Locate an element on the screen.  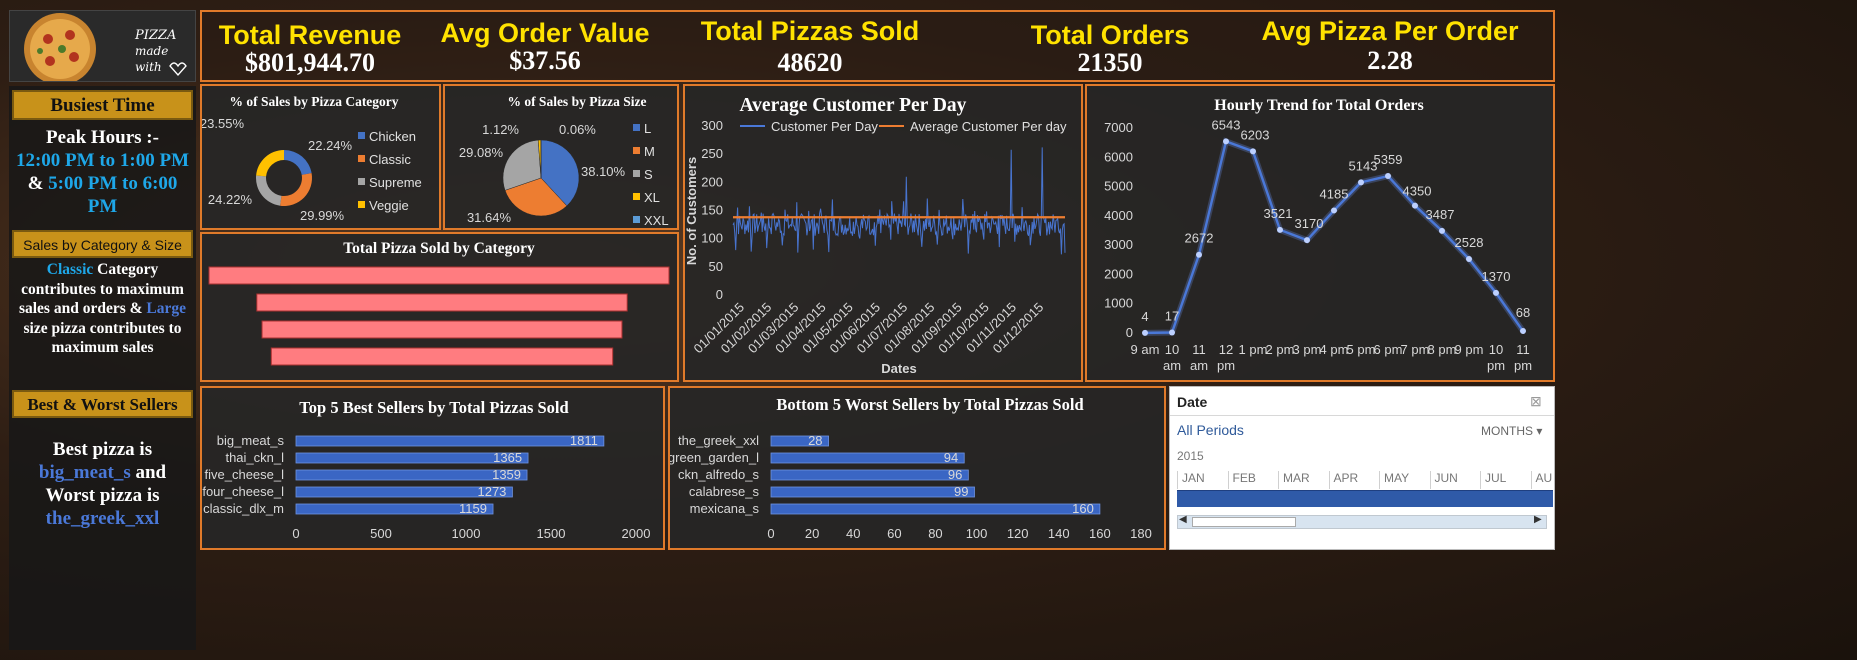
y-tick-label: 250 is located at coordinates (712, 153).